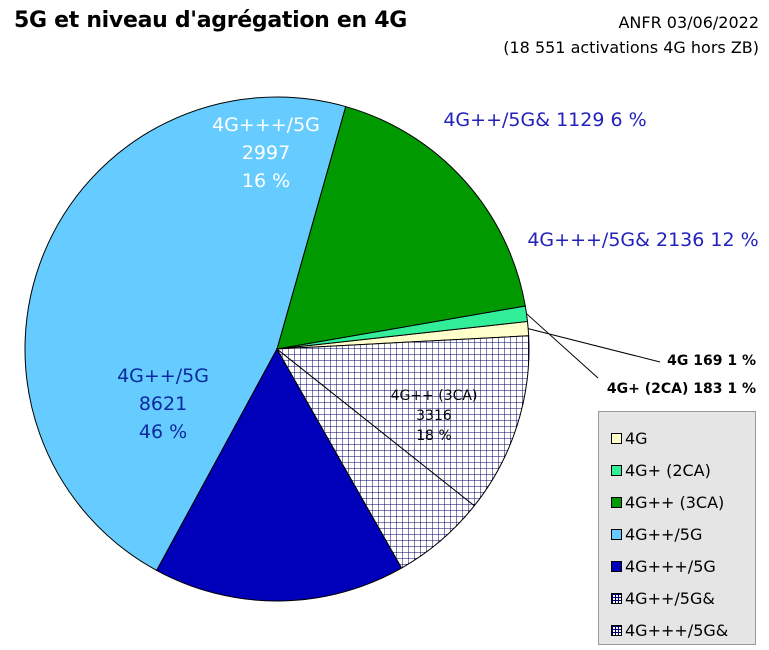 The height and width of the screenshot is (650, 769). I want to click on leader-lines, so click(593, 346).